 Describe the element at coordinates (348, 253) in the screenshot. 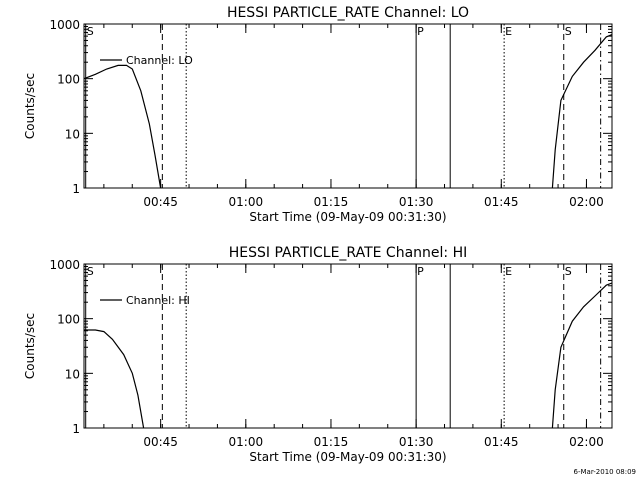

I see `chart-title: HESSI PARTICLE_RATE Channel: HI` at that location.